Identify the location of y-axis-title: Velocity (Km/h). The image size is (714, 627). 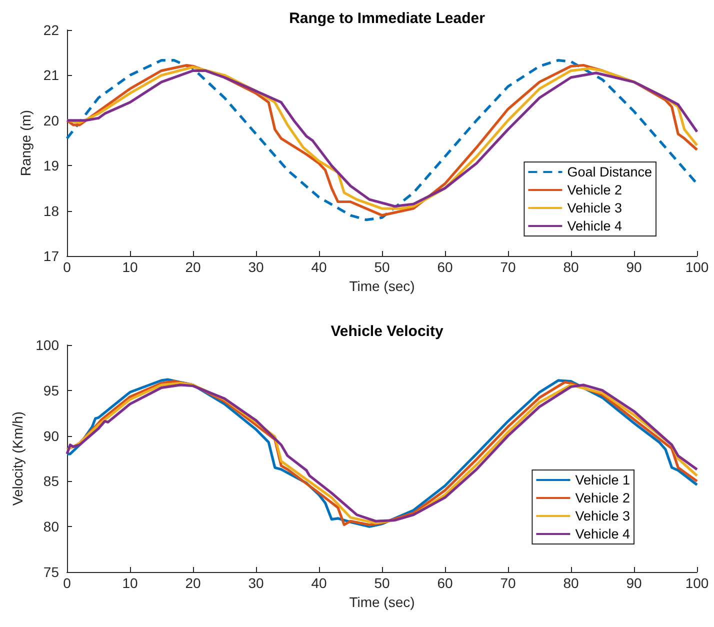
(18, 458).